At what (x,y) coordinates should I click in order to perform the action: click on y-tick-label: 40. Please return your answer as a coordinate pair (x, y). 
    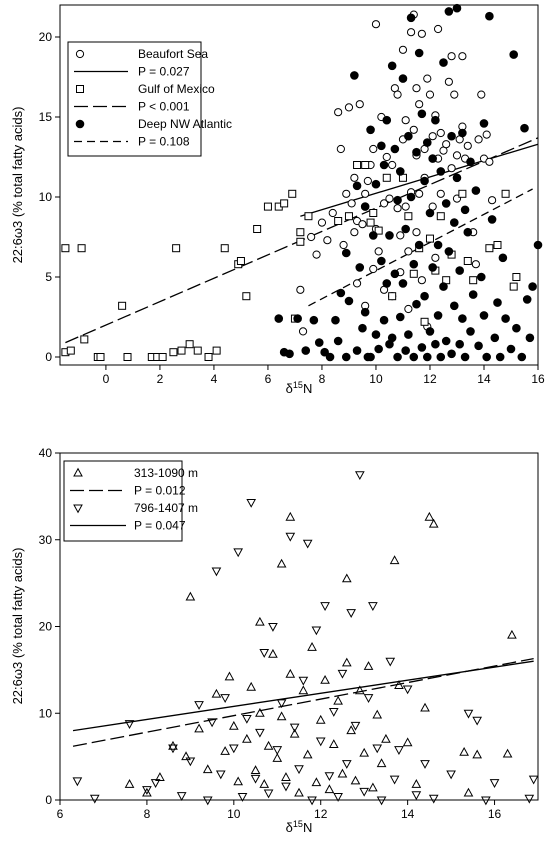
    Looking at the image, I should click on (46, 453).